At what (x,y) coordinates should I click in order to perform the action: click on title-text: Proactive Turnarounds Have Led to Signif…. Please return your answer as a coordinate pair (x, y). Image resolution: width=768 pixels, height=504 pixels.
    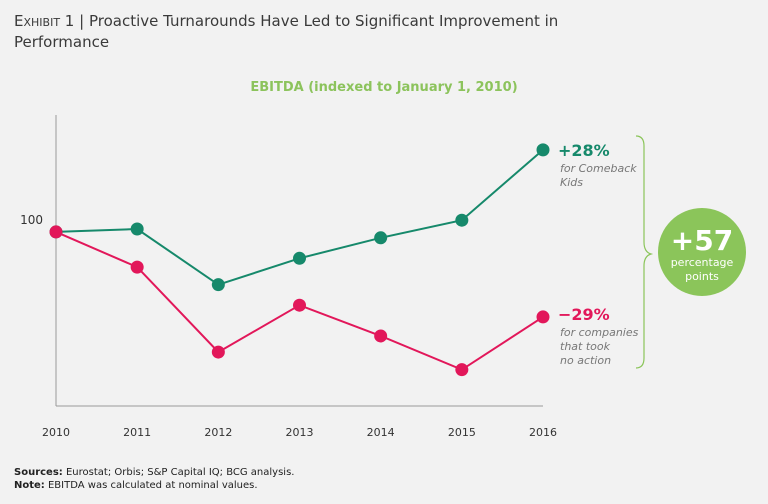
    Looking at the image, I should click on (286, 31).